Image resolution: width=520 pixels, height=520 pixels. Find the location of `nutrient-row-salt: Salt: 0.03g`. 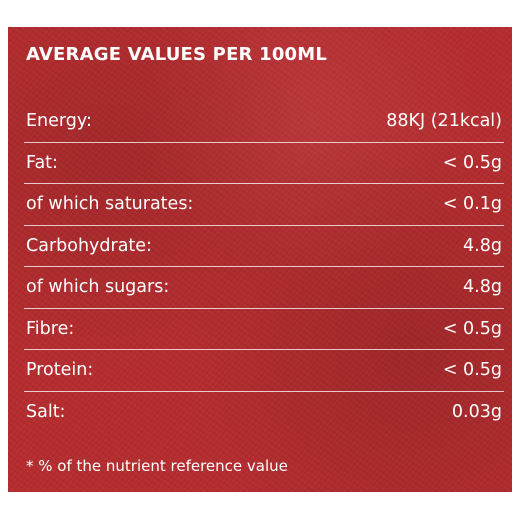

nutrient-row-salt: Salt: 0.03g is located at coordinates (264, 411).